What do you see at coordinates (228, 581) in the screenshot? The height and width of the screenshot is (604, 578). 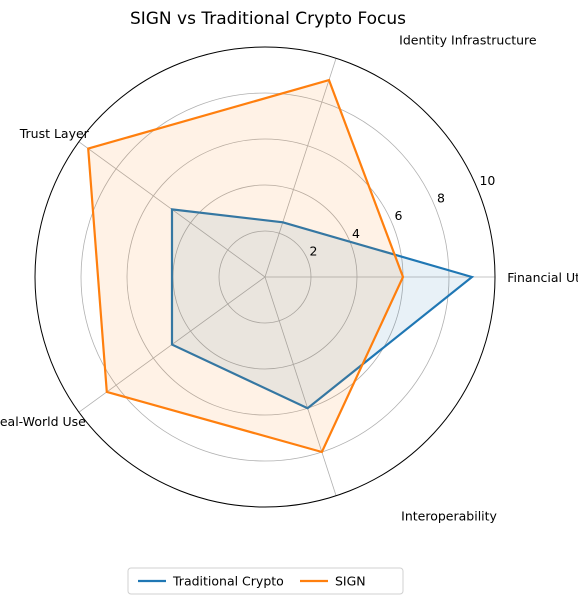 I see `legend-label: Traditional Crypto` at bounding box center [228, 581].